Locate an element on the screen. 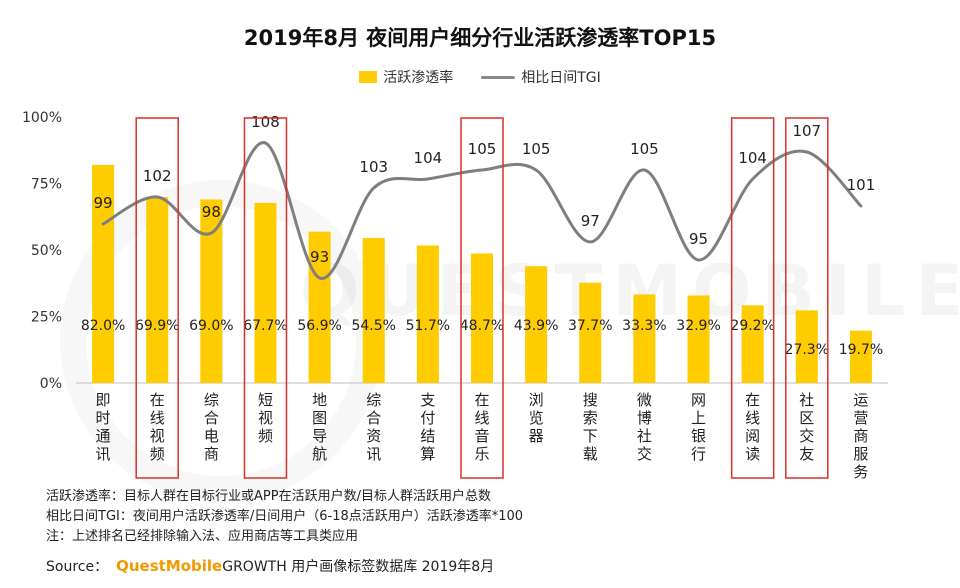 The image size is (960, 588). chart-title: 2019年8月 夜间用户细分行业活跃渗透率TOP15 is located at coordinates (480, 38).